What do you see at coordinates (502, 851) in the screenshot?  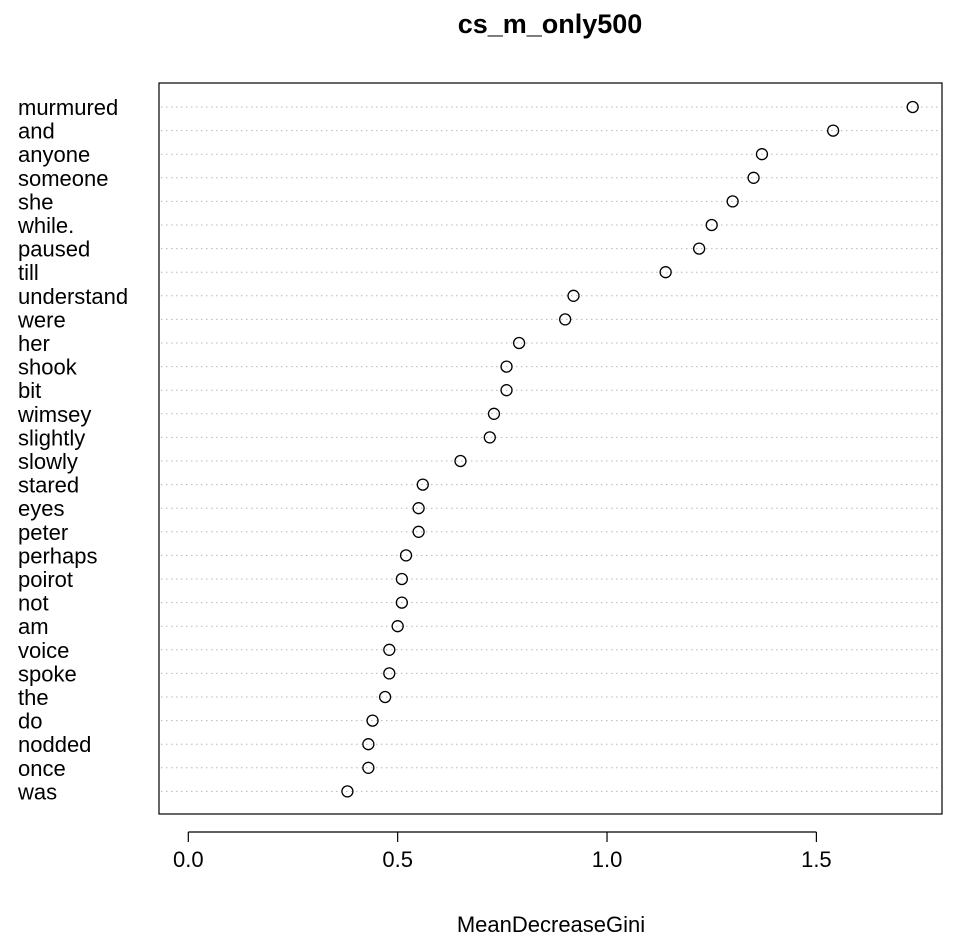 I see `x-axis: 0.0 0.5 1.0 1.5` at bounding box center [502, 851].